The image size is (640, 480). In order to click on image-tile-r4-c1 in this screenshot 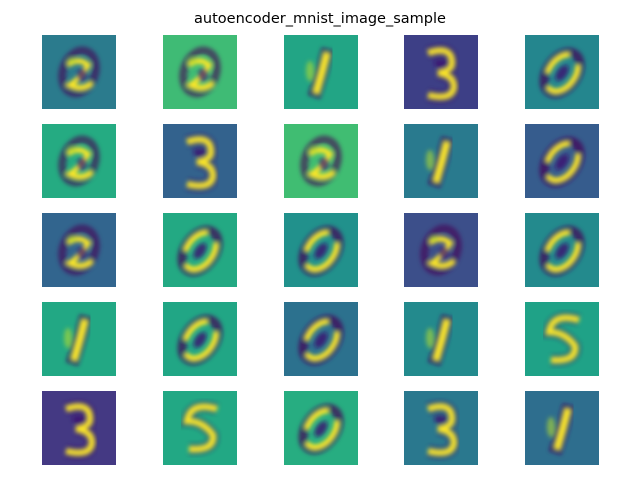, I will do `click(200, 428)`.